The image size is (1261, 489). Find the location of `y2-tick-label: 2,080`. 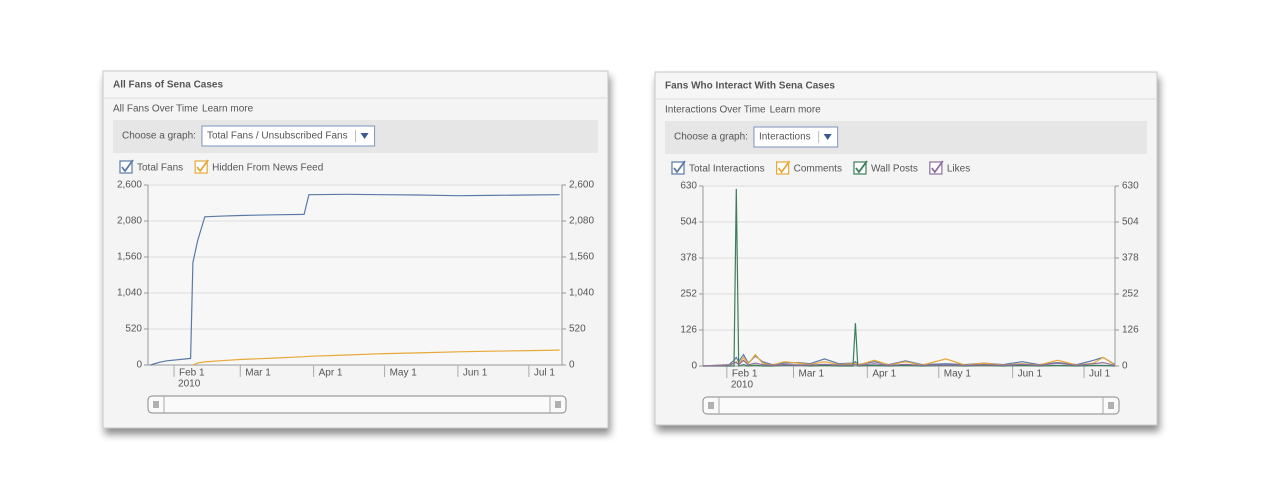

y2-tick-label: 2,080 is located at coordinates (581, 221).